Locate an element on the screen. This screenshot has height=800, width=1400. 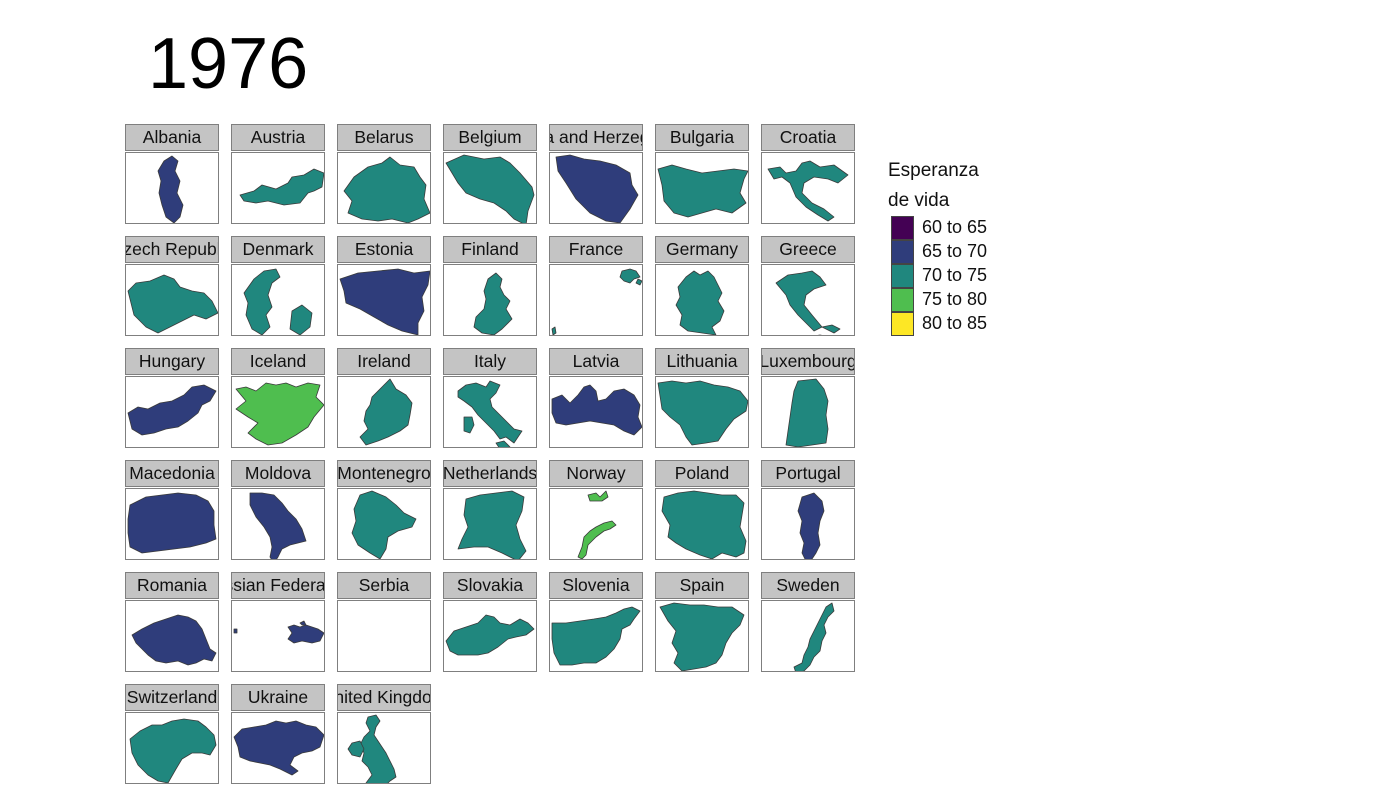
country-shape-portugal is located at coordinates (811, 525).